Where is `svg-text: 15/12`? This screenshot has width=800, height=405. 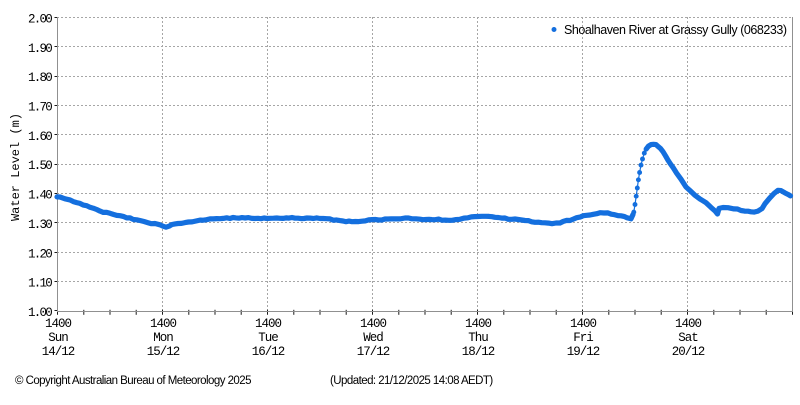
svg-text: 15/12 is located at coordinates (163, 352).